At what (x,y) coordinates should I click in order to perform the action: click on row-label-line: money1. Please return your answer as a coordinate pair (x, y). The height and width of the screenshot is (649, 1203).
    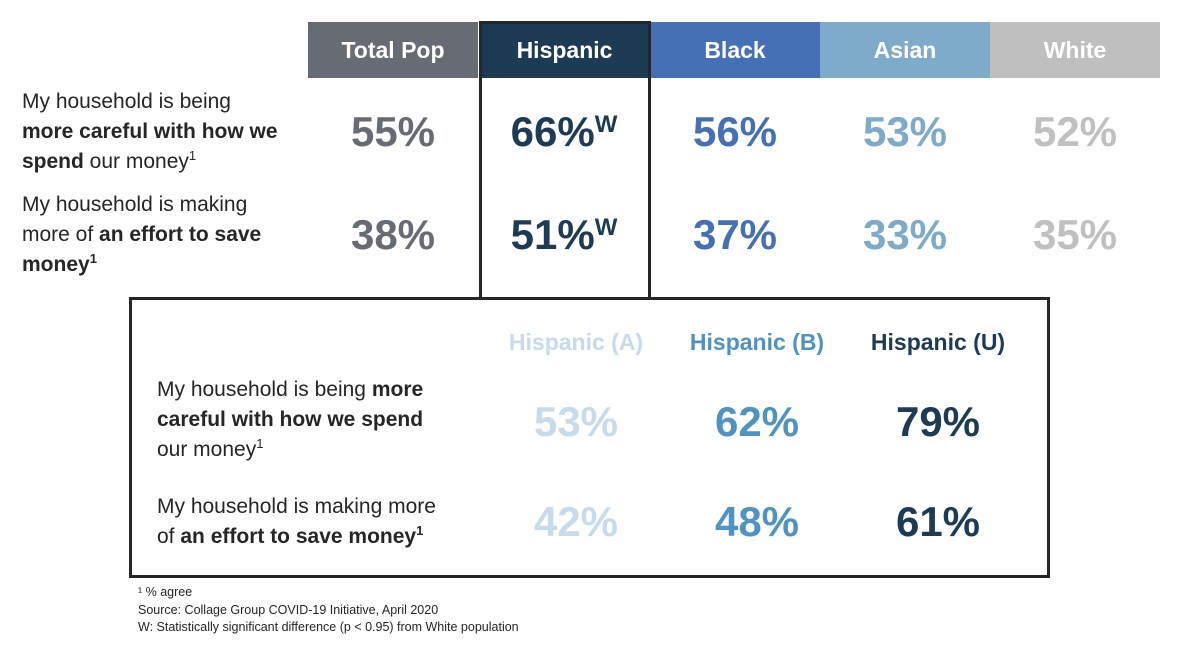
    Looking at the image, I should click on (59, 265).